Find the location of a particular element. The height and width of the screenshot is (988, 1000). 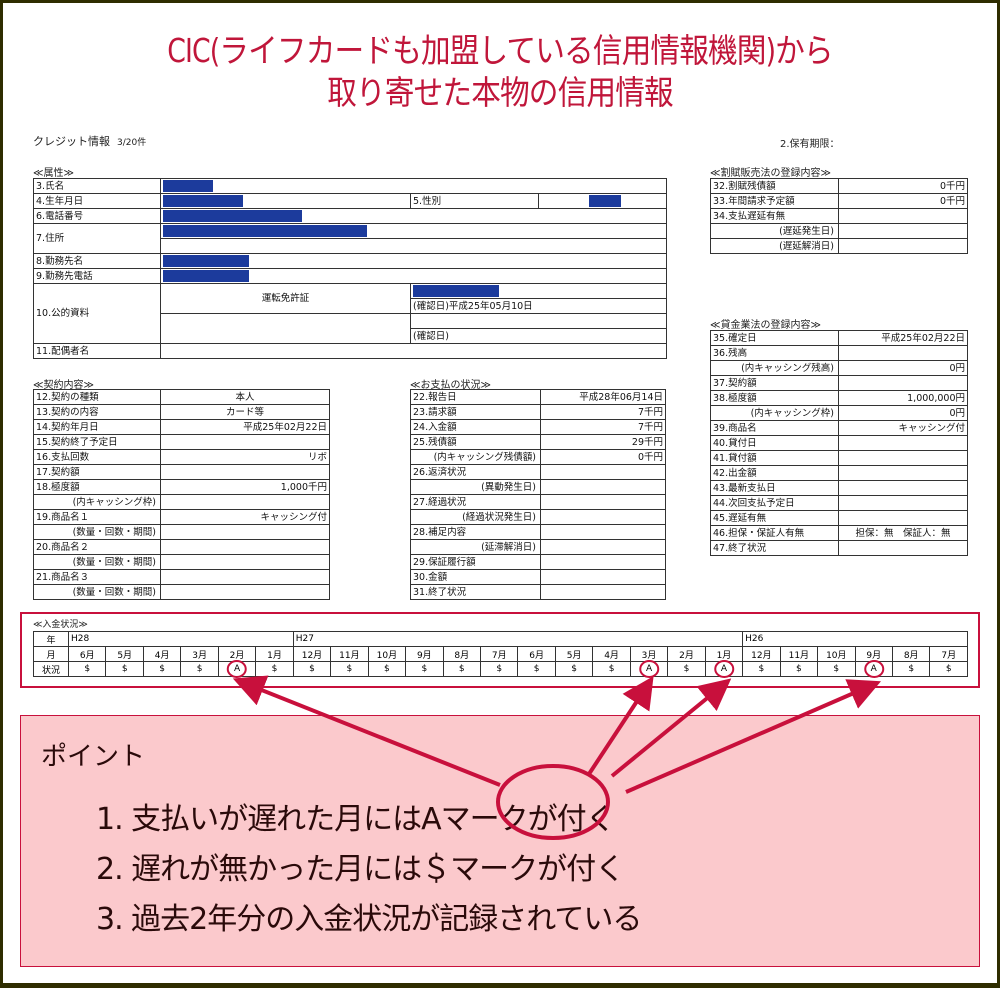

doc-count: 3/20件 is located at coordinates (132, 143).